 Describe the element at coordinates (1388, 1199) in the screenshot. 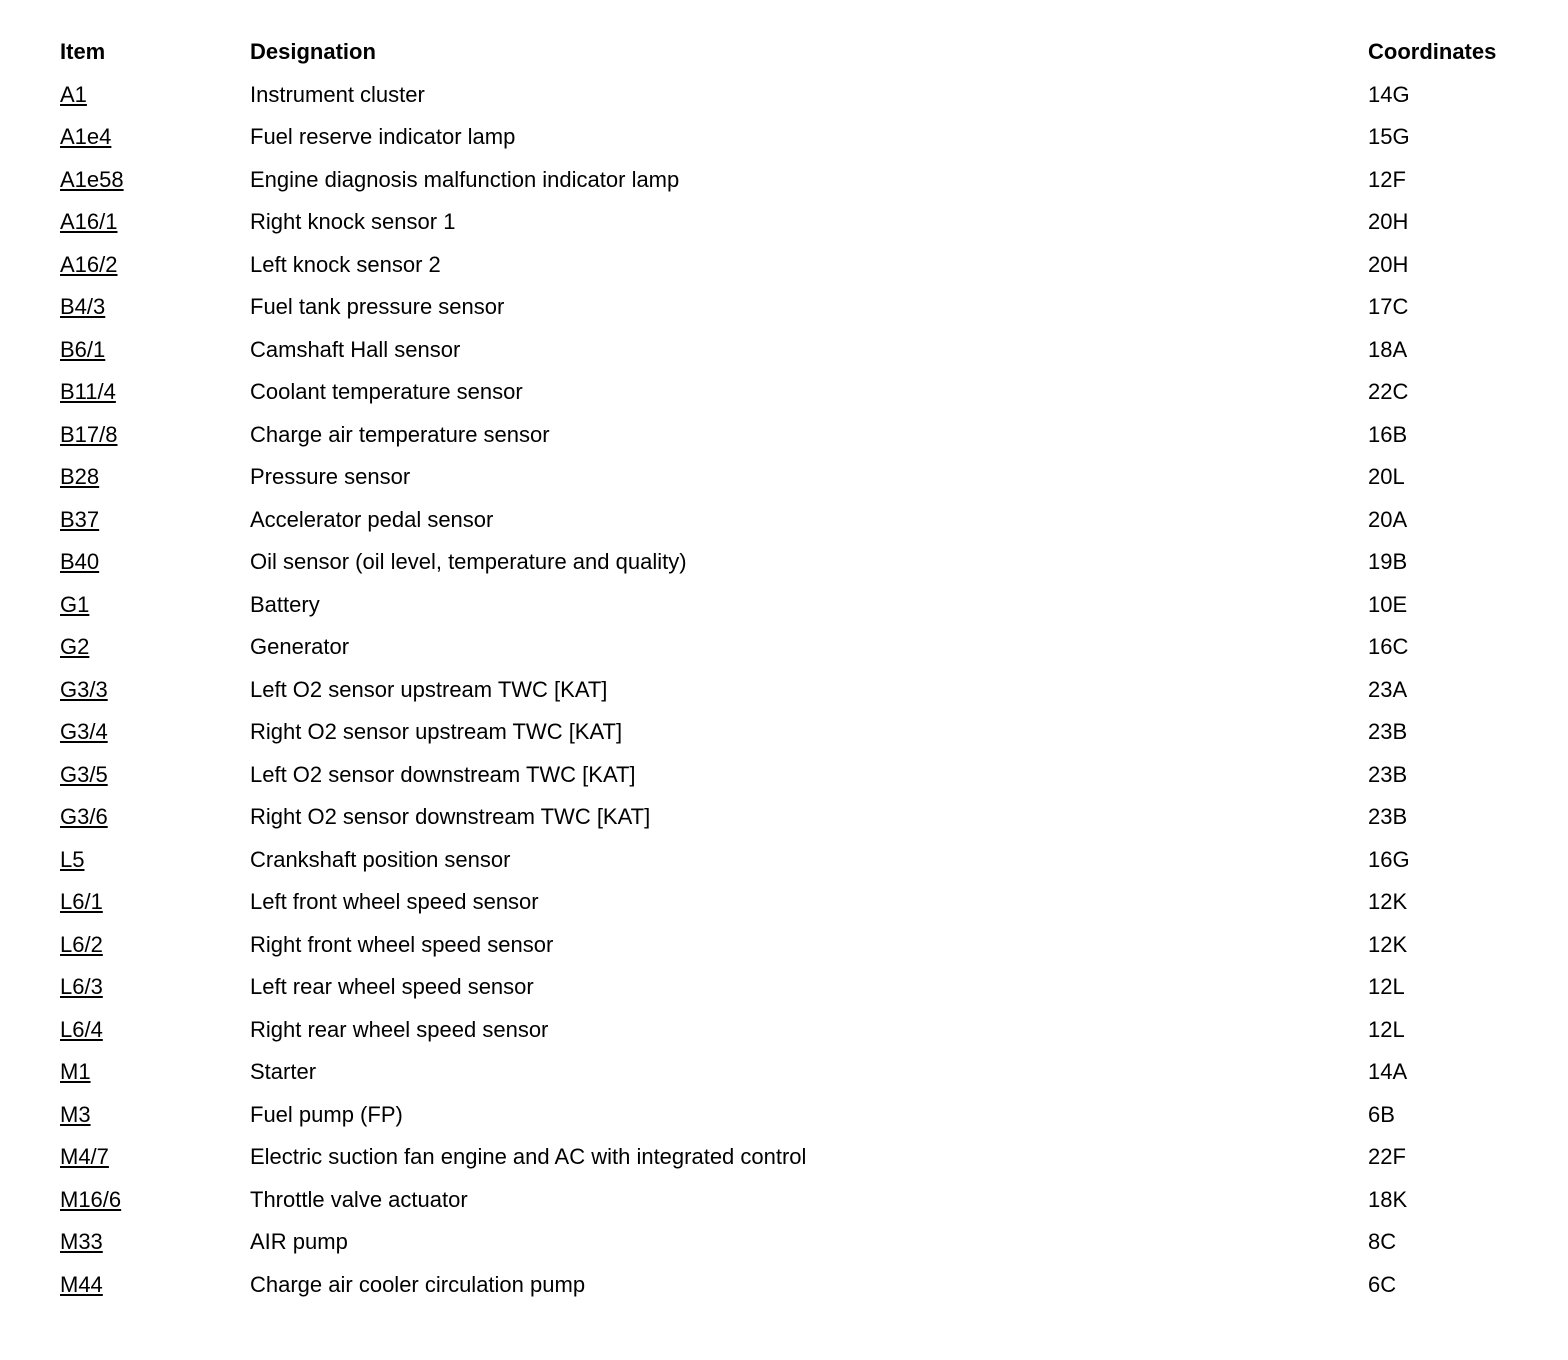

I see `coordinates-text: 18K` at that location.